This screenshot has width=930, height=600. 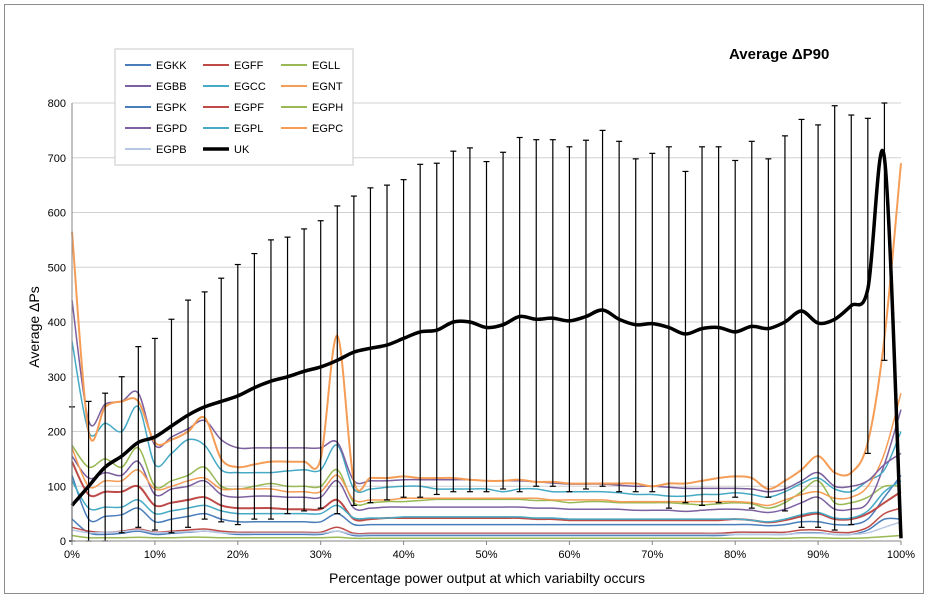 What do you see at coordinates (250, 87) in the screenshot?
I see `legend-label-egcc: EGCC` at bounding box center [250, 87].